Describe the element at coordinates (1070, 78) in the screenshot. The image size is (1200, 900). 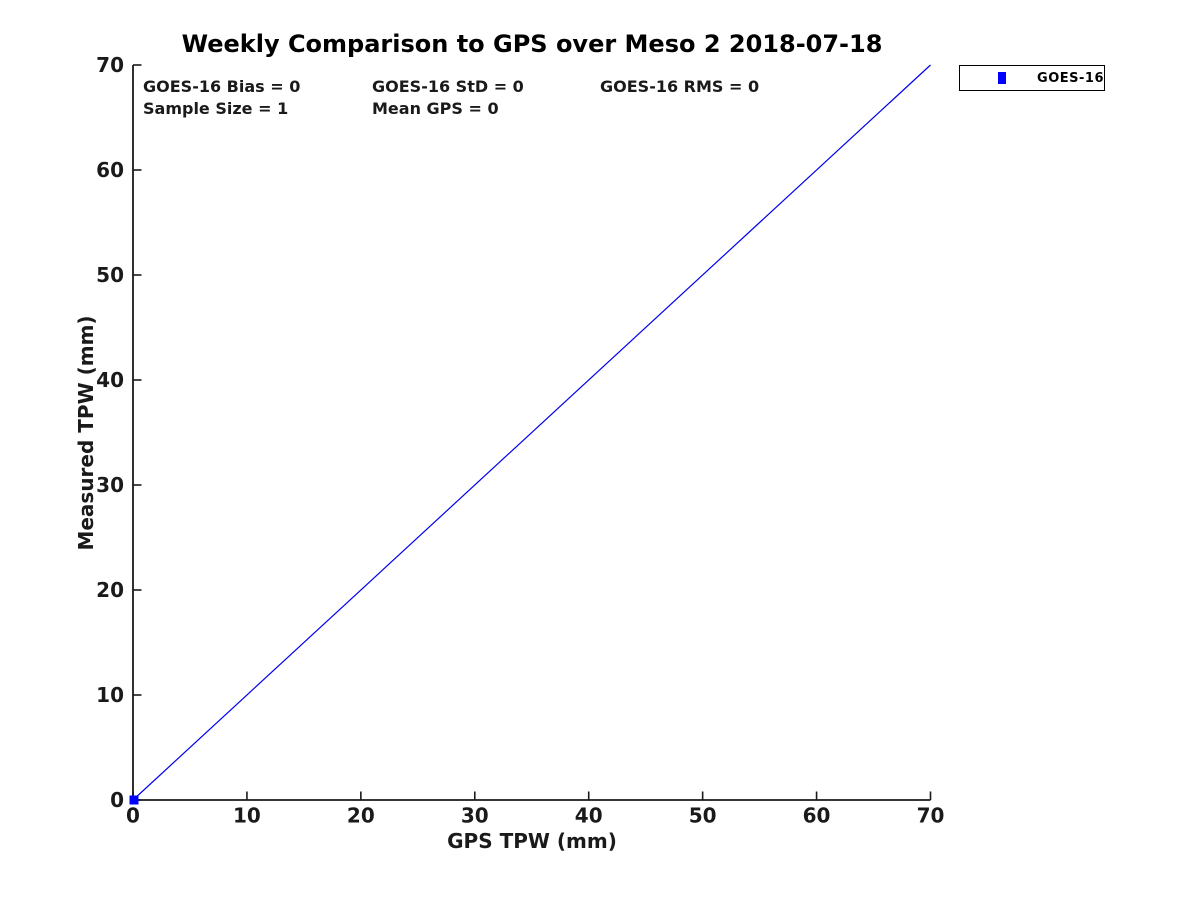
I see `legend-label: GOES-16` at that location.